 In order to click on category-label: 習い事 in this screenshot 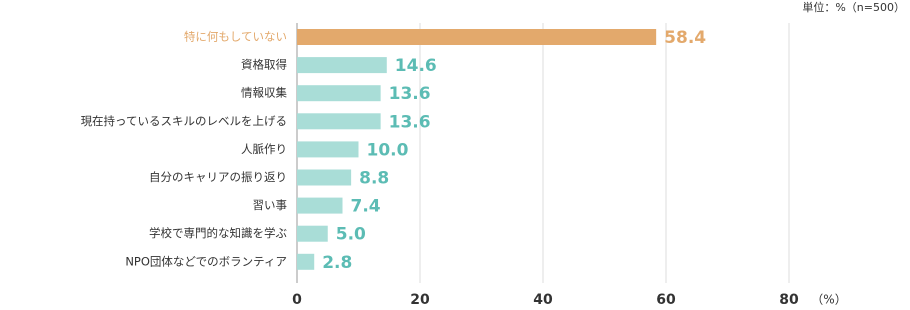, I will do `click(270, 205)`.